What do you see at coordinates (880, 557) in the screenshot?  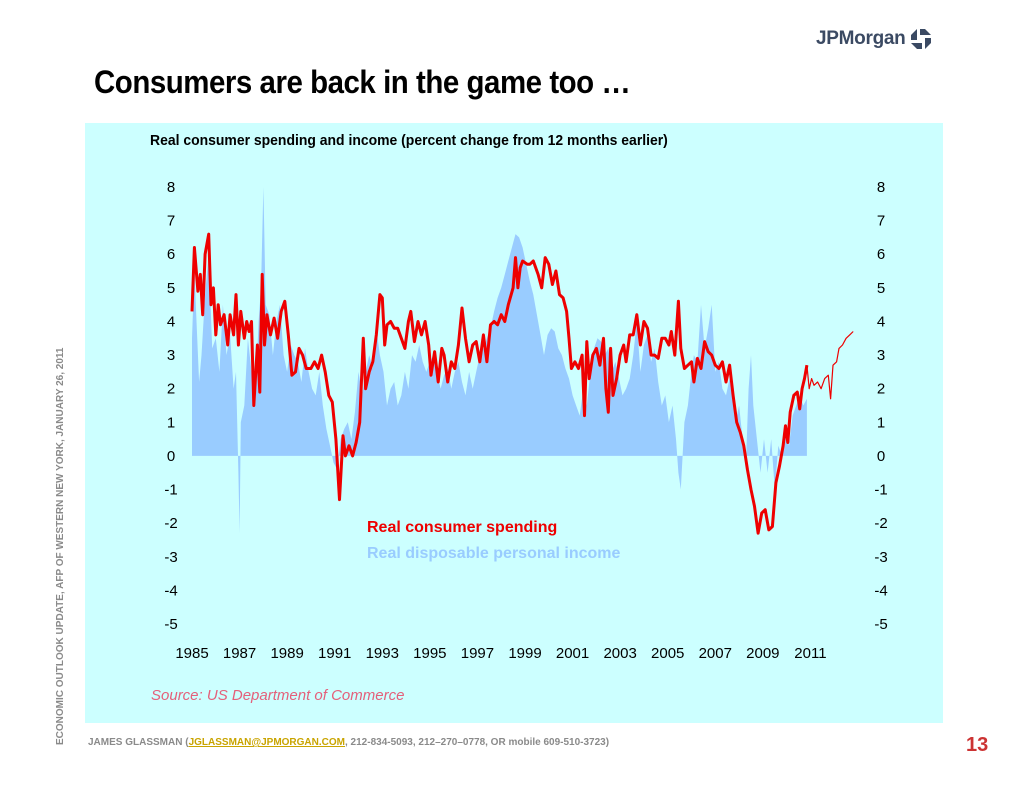 I see `y-tick-right-11: -3` at bounding box center [880, 557].